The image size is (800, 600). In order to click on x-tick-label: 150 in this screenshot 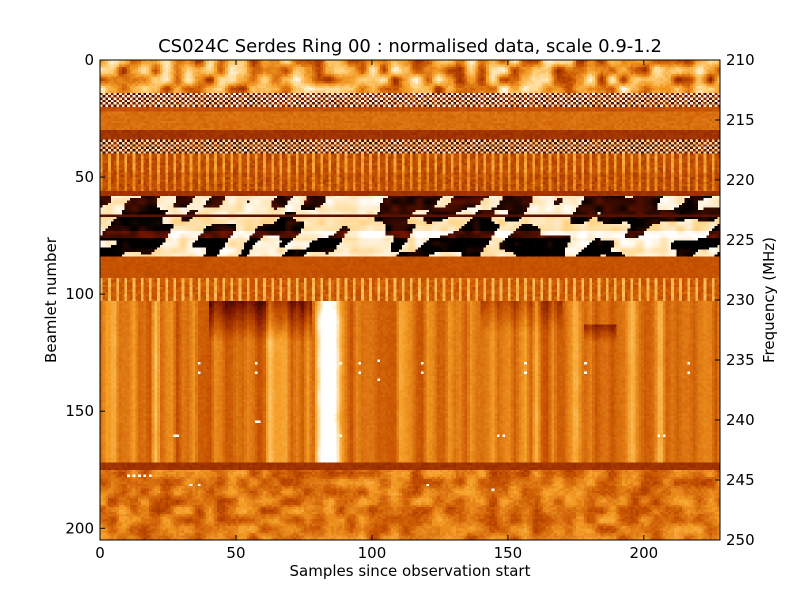, I will do `click(508, 553)`.